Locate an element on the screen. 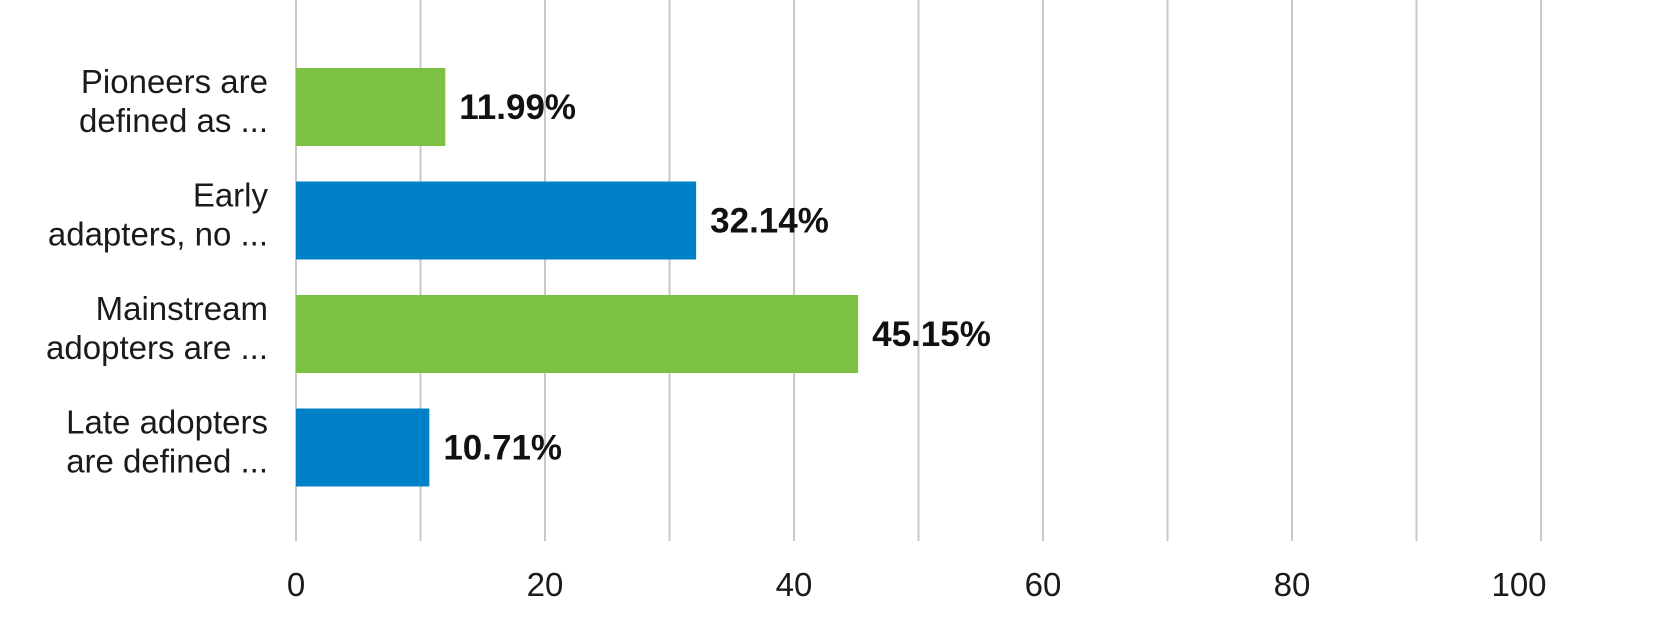 The height and width of the screenshot is (633, 1661). x-tick-label-20: 20 is located at coordinates (545, 584).